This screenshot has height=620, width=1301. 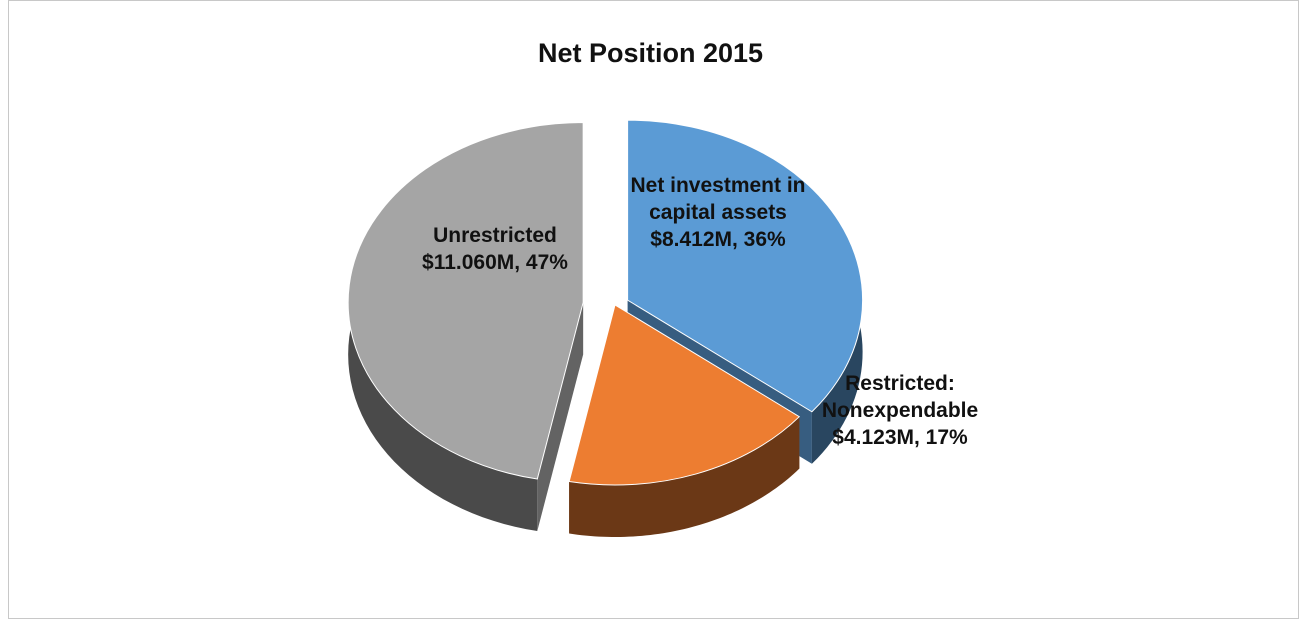 I want to click on slice-side, so click(x=560, y=417).